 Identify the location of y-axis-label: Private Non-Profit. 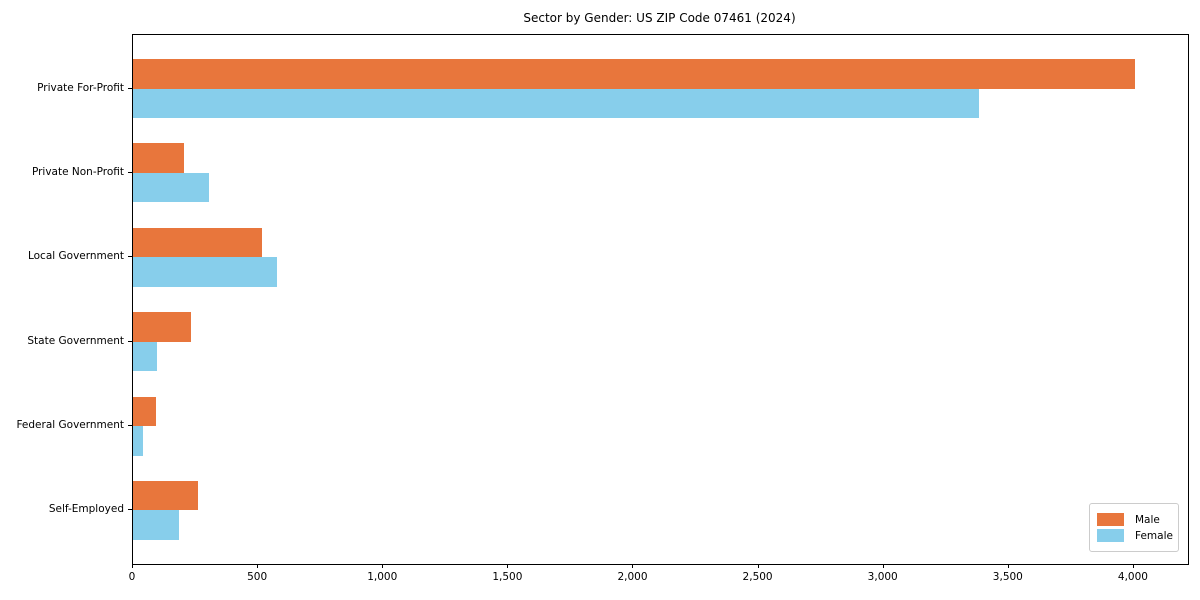
(77, 171).